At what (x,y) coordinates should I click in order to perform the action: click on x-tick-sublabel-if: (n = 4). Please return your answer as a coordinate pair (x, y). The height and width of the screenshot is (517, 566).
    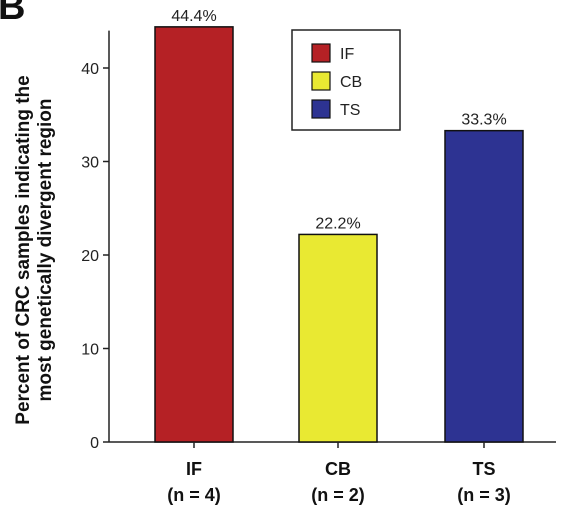
    Looking at the image, I should click on (194, 495).